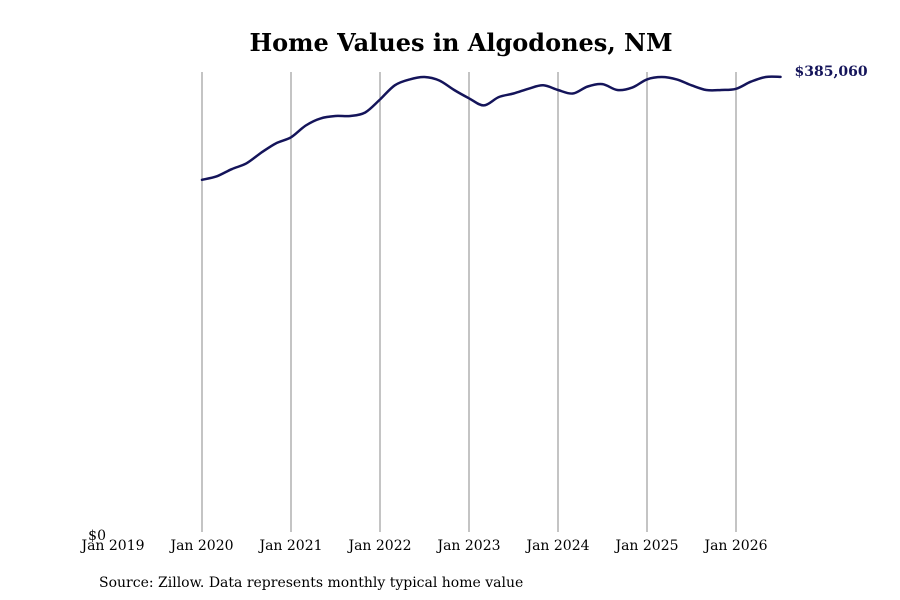  Describe the element at coordinates (645, 546) in the screenshot. I see `x-tick-label: Jan 2025` at that location.